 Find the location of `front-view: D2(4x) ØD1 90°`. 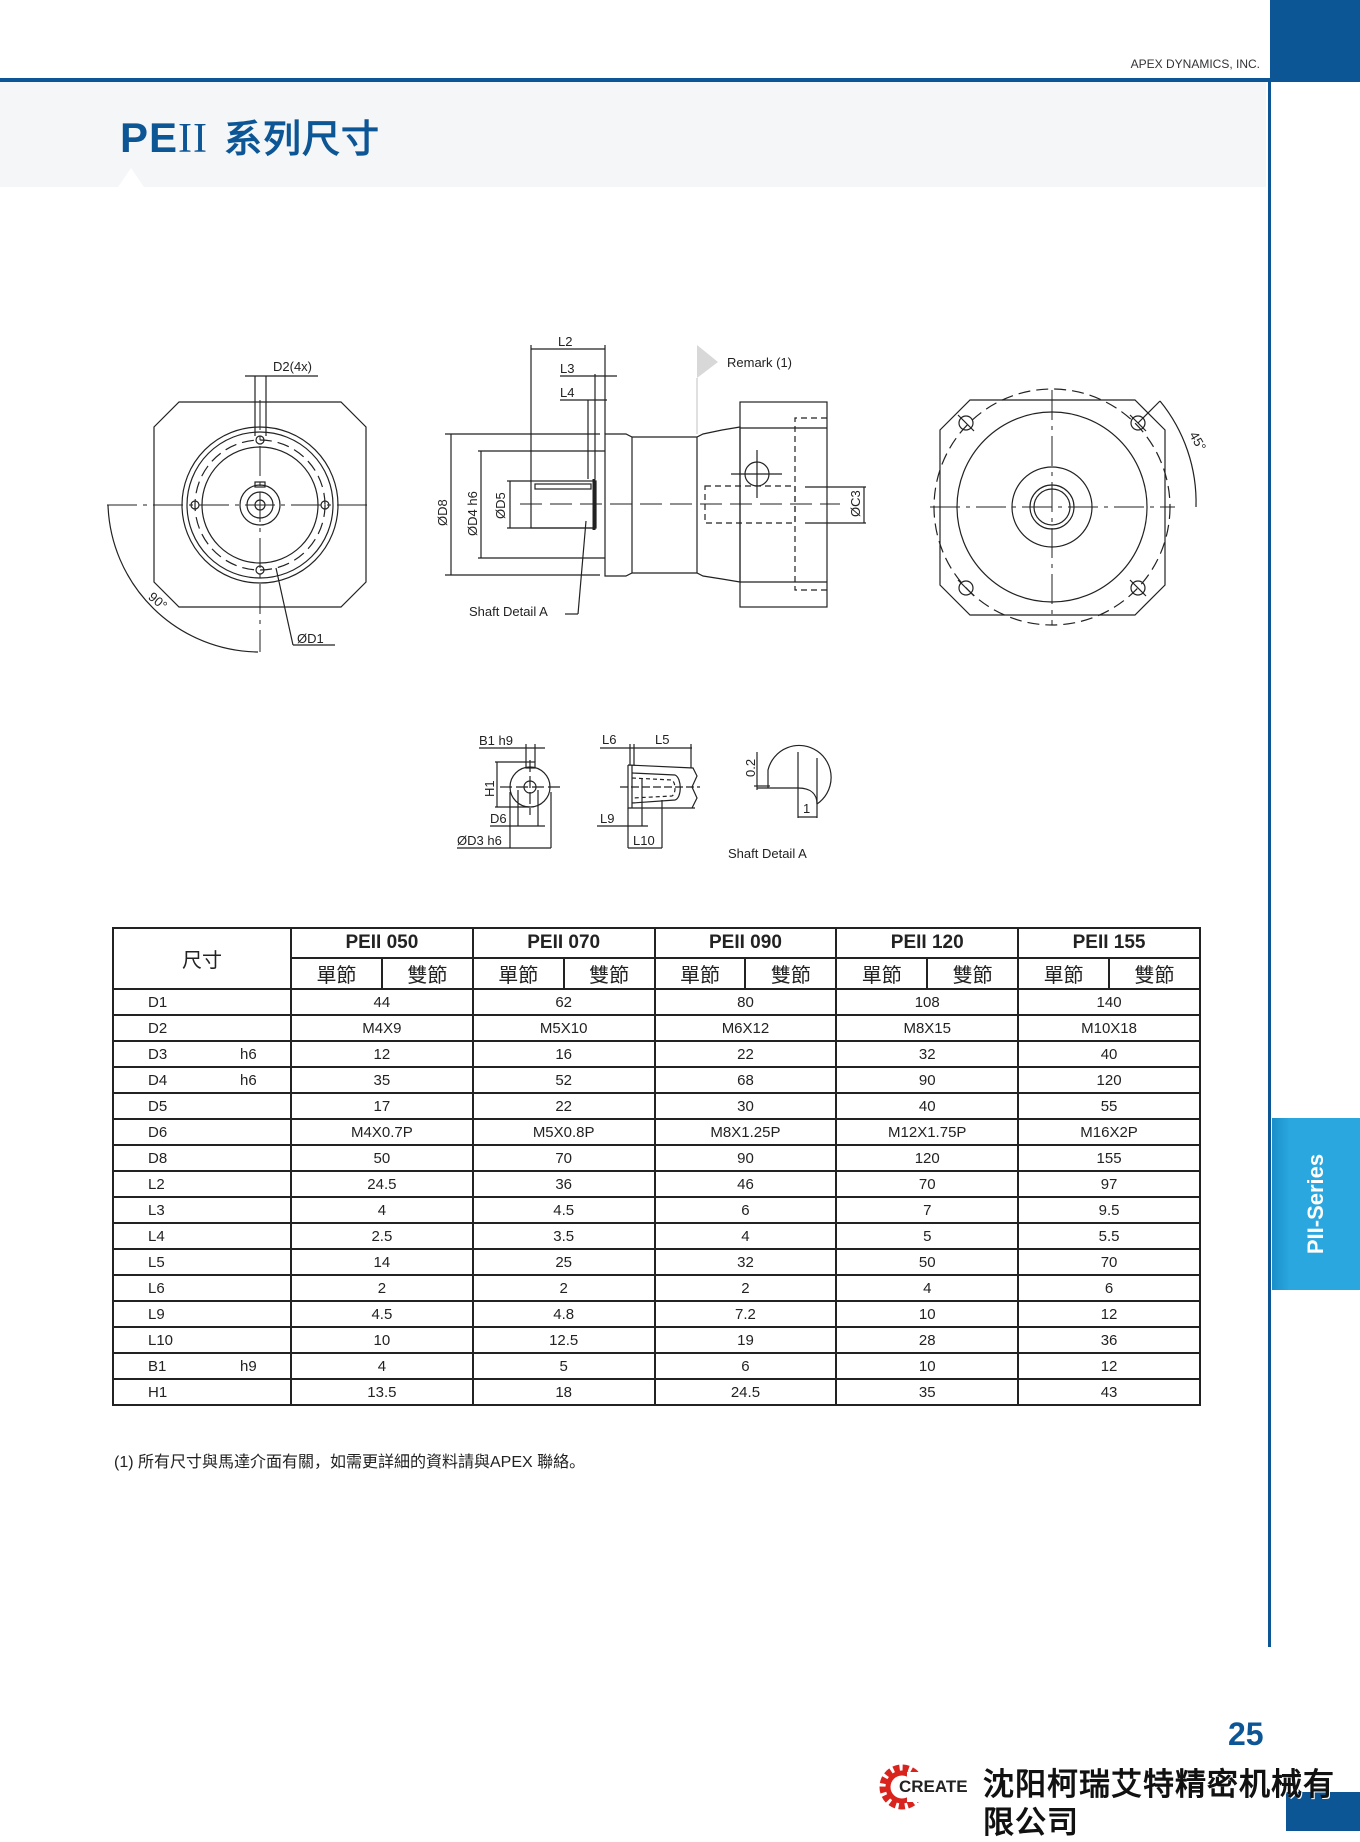

front-view: D2(4x) ØD1 90° is located at coordinates (237, 506).